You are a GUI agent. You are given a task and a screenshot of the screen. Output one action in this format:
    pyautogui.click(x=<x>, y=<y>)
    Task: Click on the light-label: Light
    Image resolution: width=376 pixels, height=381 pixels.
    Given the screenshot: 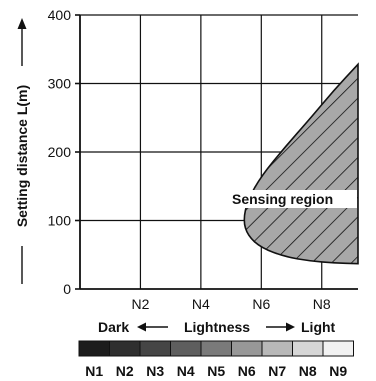 What is the action you would take?
    pyautogui.click(x=318, y=327)
    